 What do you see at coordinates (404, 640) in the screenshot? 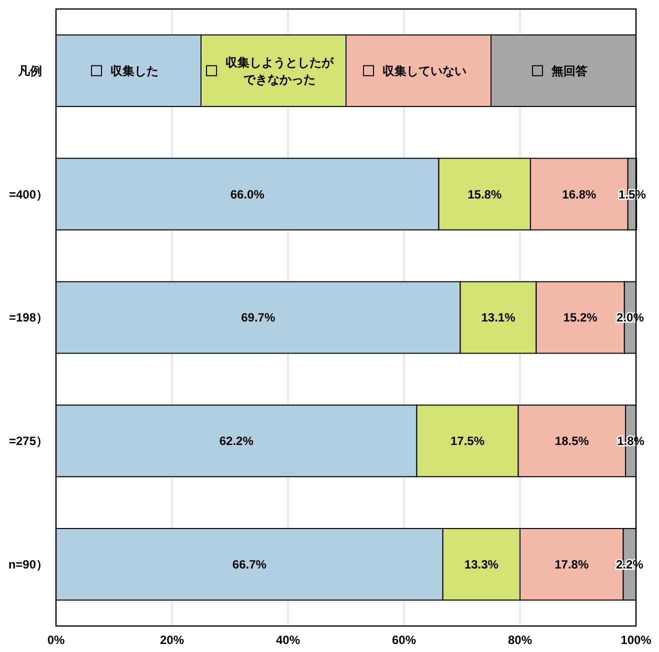
I see `x-tick-label: 60%` at bounding box center [404, 640].